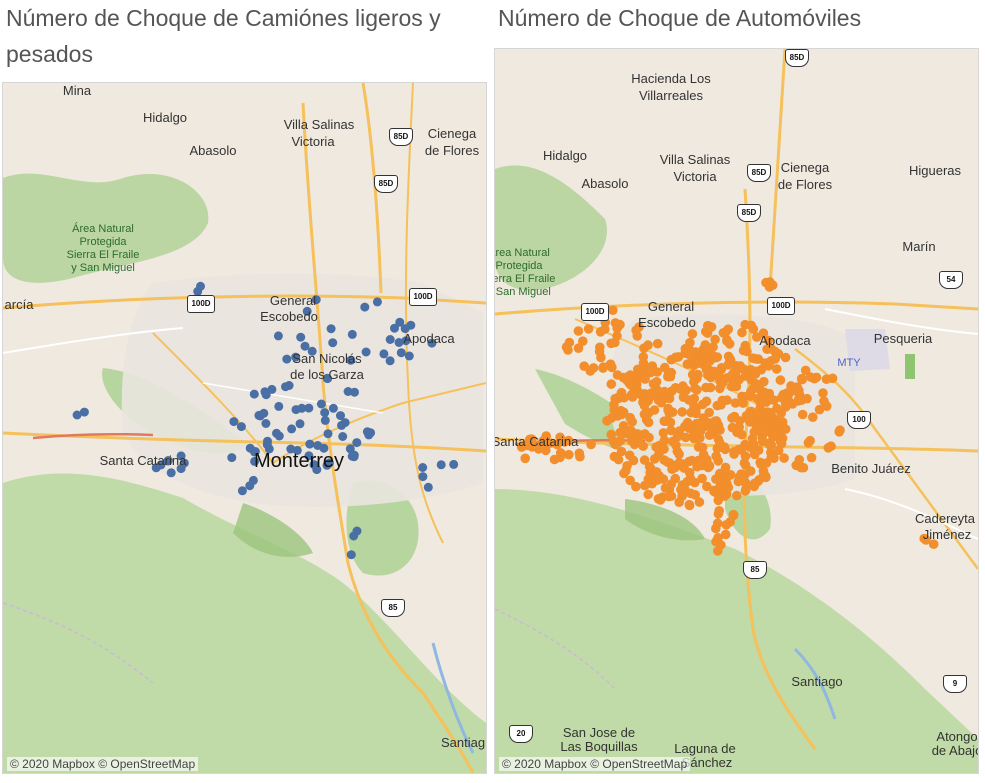 This screenshot has height=783, width=985. I want to click on highway-shield-20: 20, so click(521, 734).